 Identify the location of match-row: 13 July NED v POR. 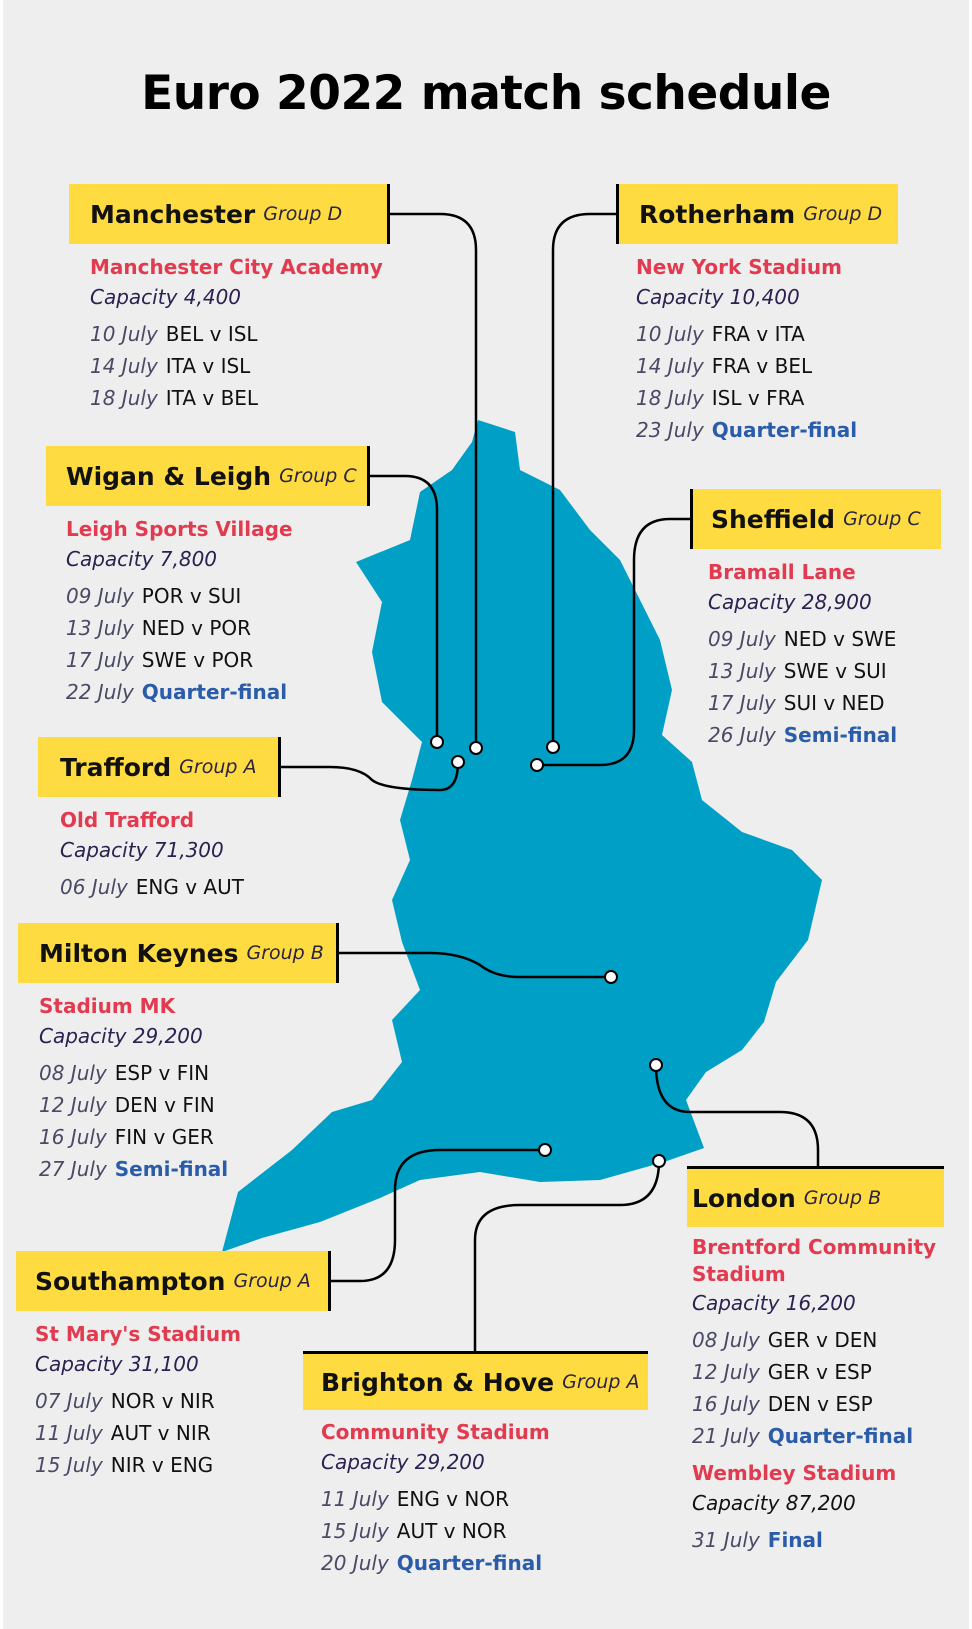
(179, 628).